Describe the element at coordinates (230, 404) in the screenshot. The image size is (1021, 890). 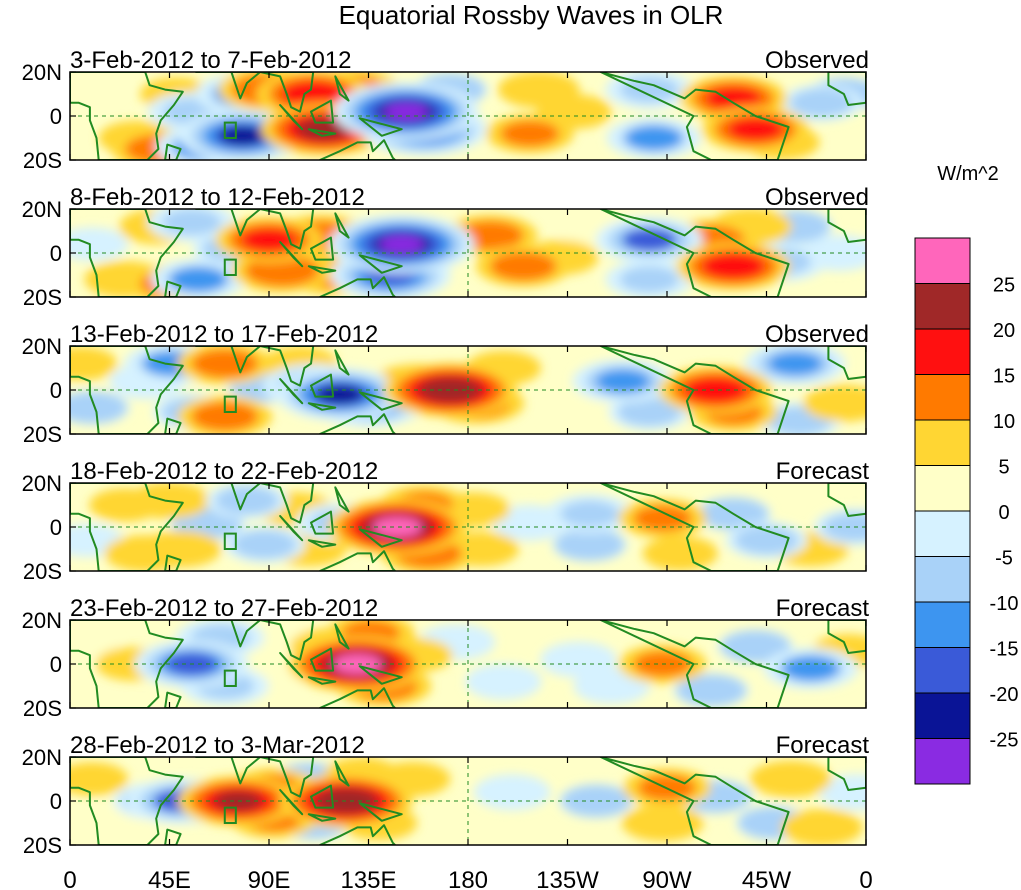
I see `region-box` at that location.